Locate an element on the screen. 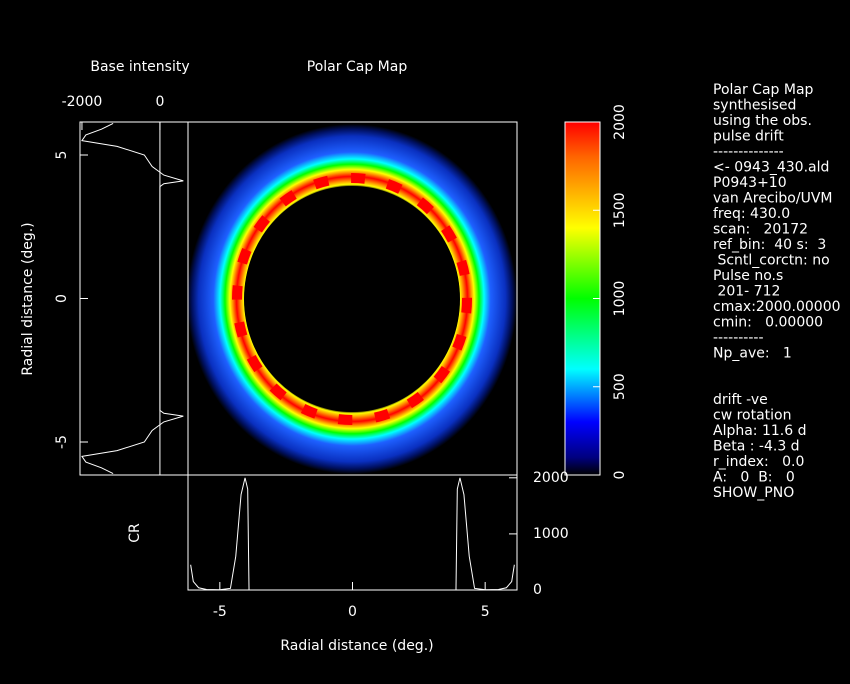 Image resolution: width=850 pixels, height=684 pixels. info-line: P0943+10 is located at coordinates (750, 183).